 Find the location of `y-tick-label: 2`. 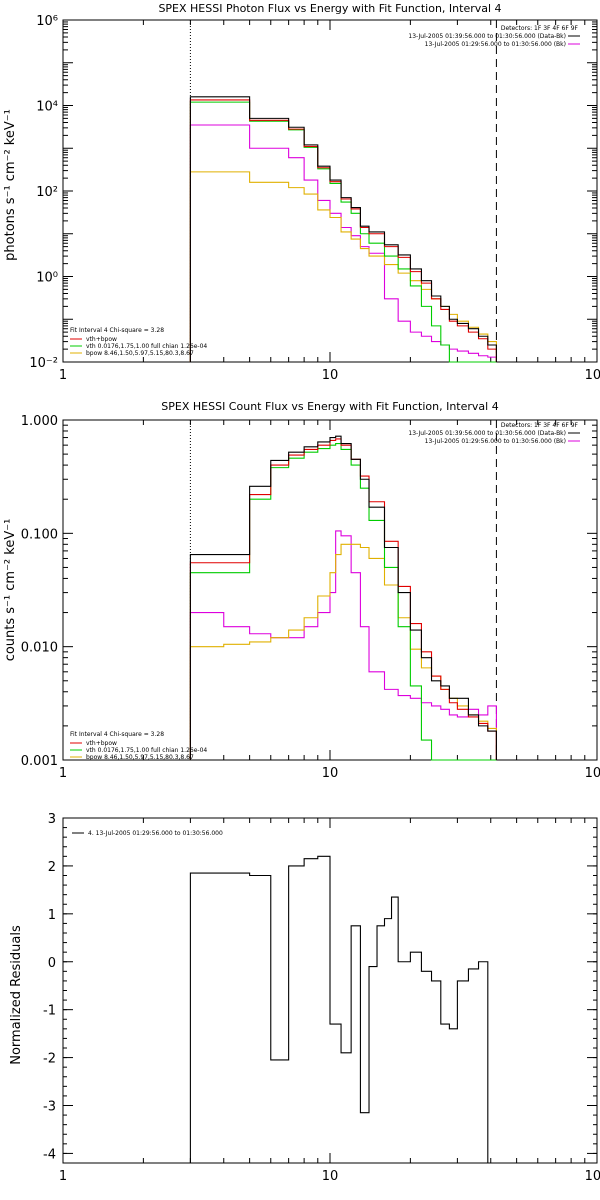

y-tick-label: 2 is located at coordinates (52, 867).